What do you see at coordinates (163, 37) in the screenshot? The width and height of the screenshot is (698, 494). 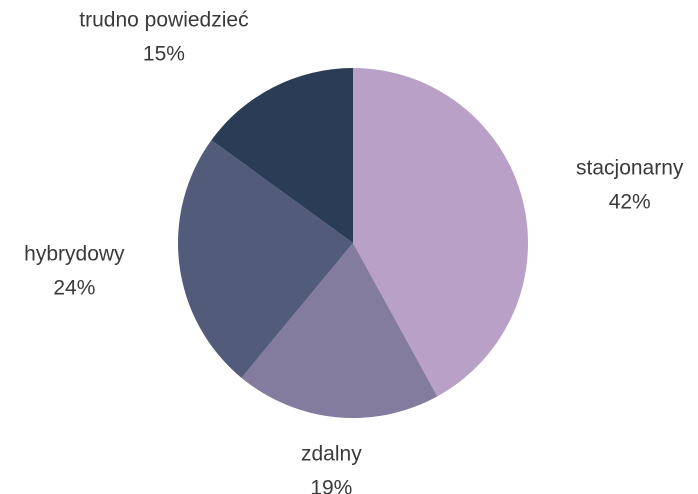 I see `slice-label: trudno powiedzieć 15%` at bounding box center [163, 37].